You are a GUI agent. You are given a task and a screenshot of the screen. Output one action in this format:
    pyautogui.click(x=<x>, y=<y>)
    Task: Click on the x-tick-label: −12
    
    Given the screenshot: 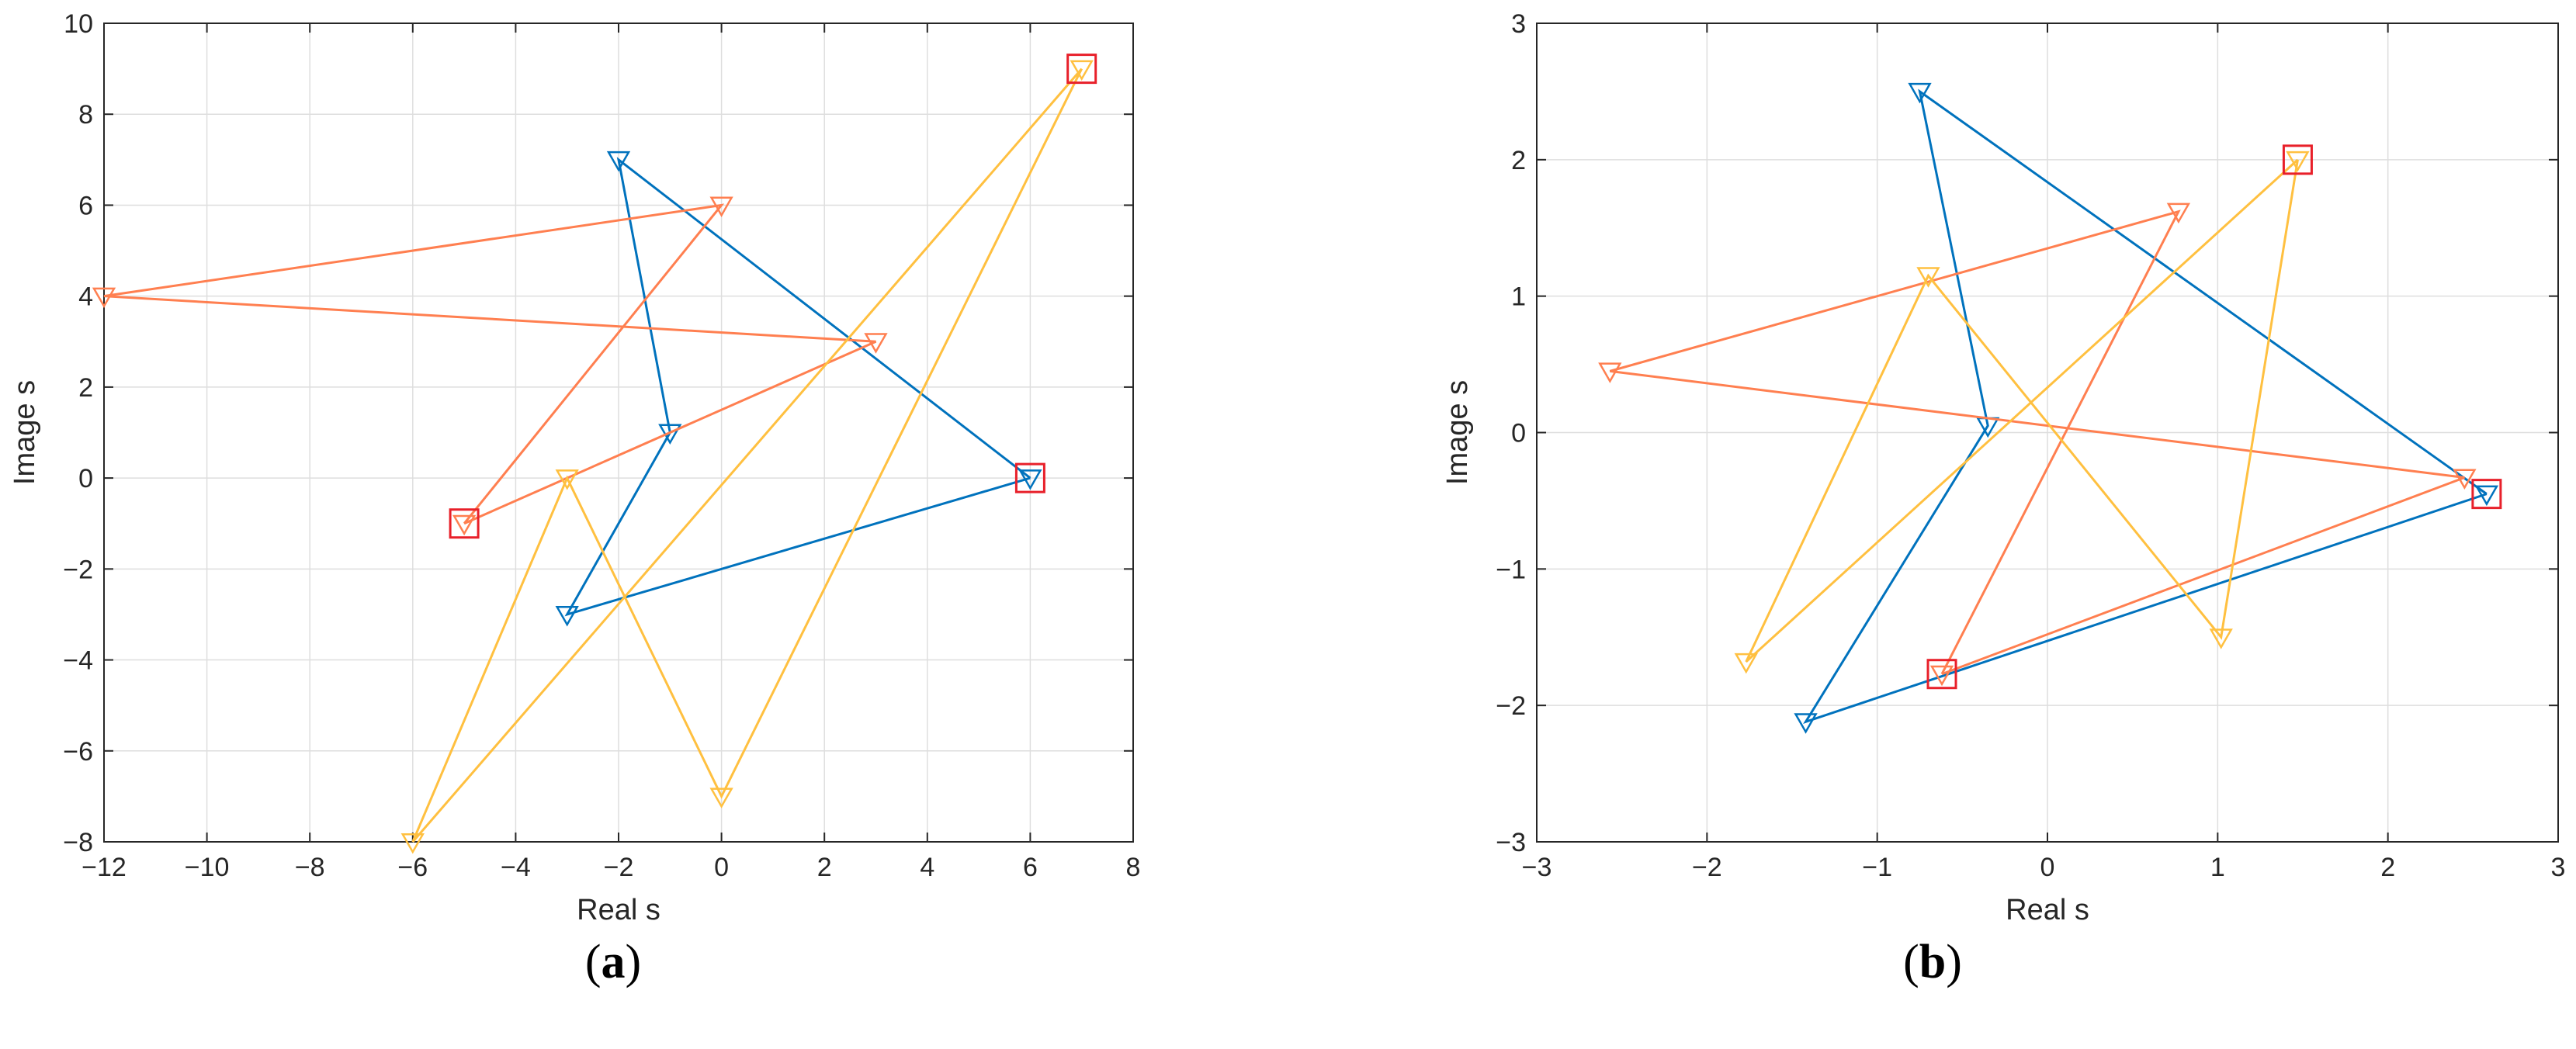 What is the action you would take?
    pyautogui.click(x=104, y=867)
    